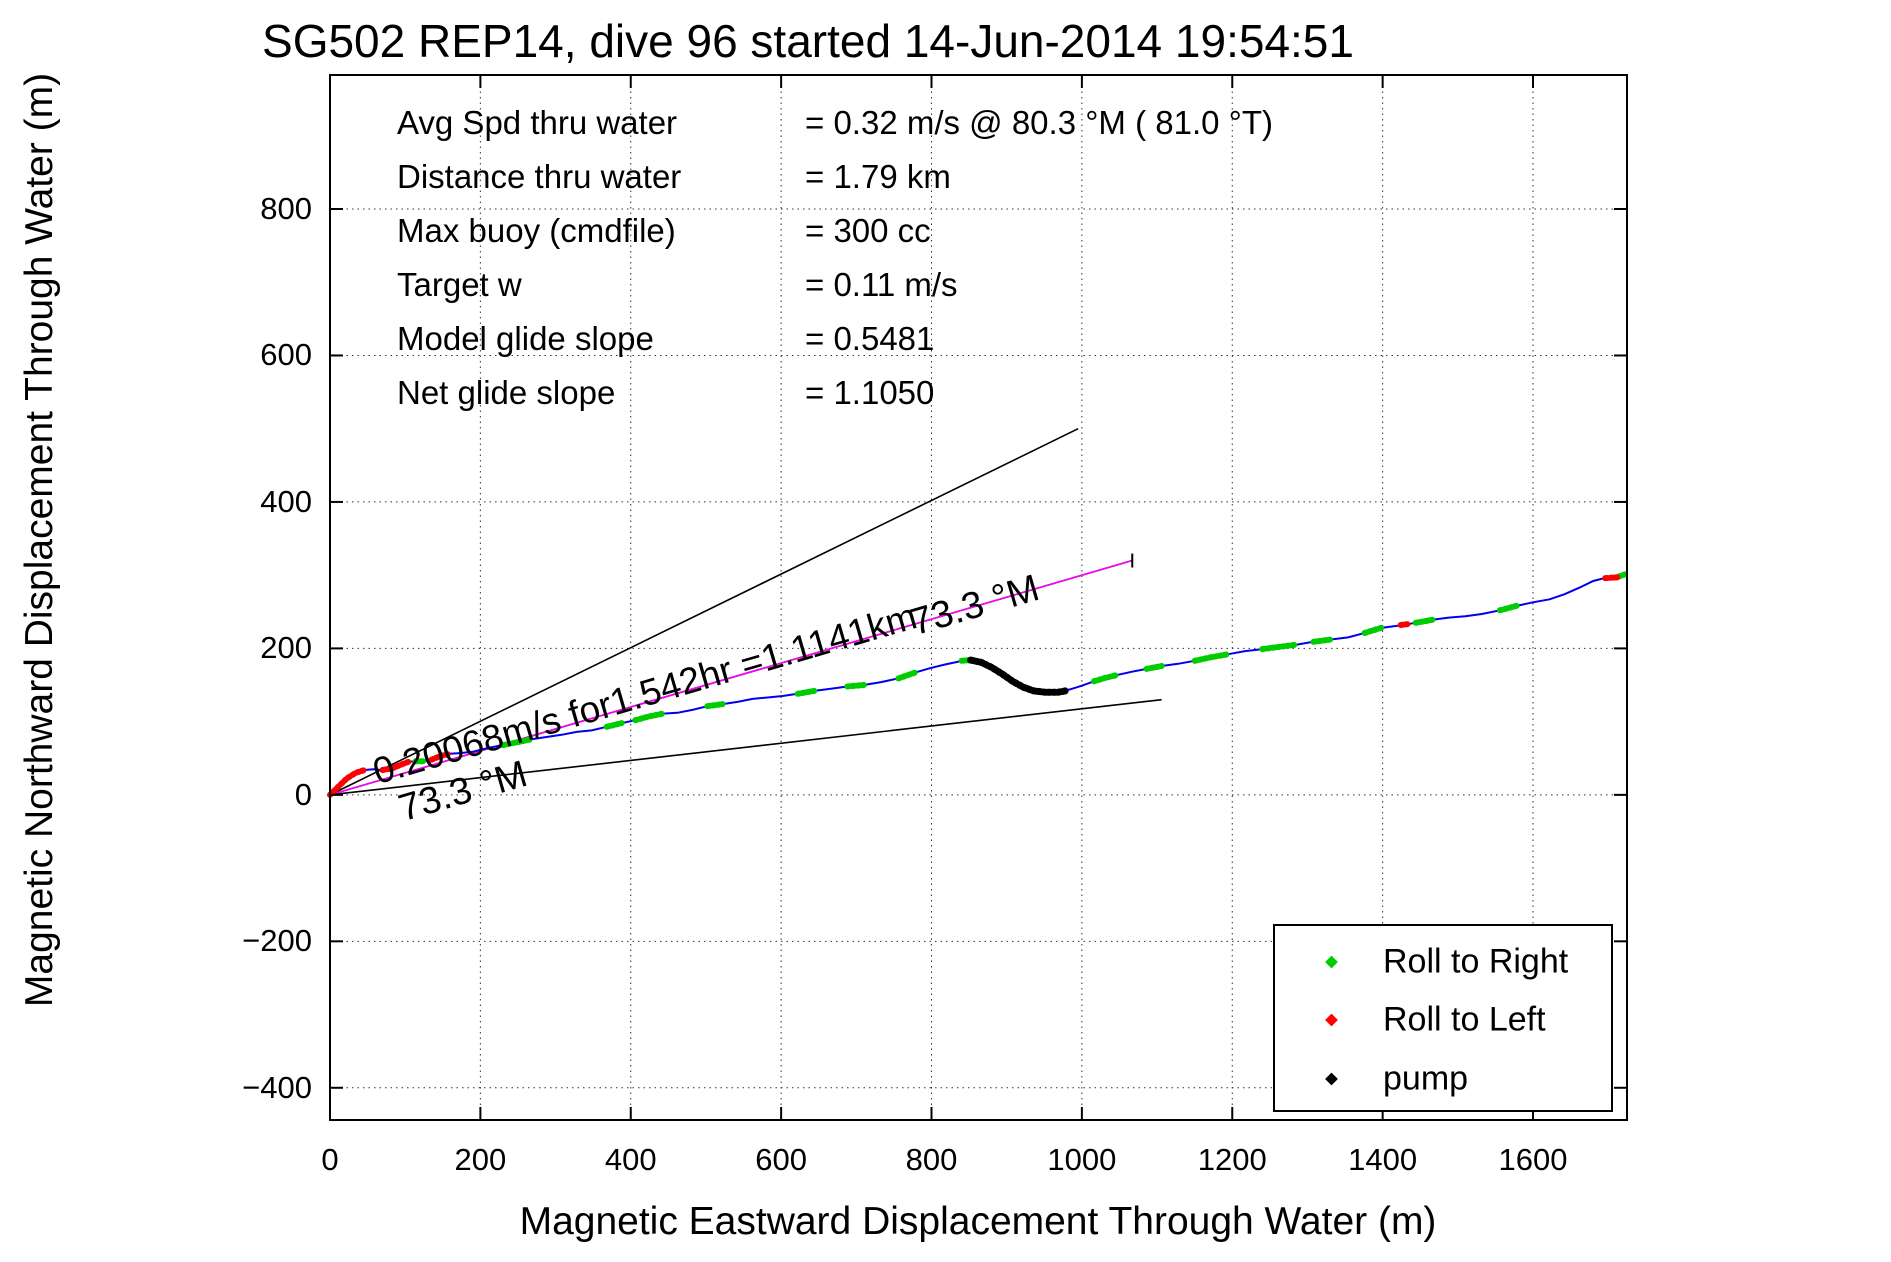 This screenshot has width=1891, height=1262. I want to click on y-tick-label: 600, so click(286, 355).